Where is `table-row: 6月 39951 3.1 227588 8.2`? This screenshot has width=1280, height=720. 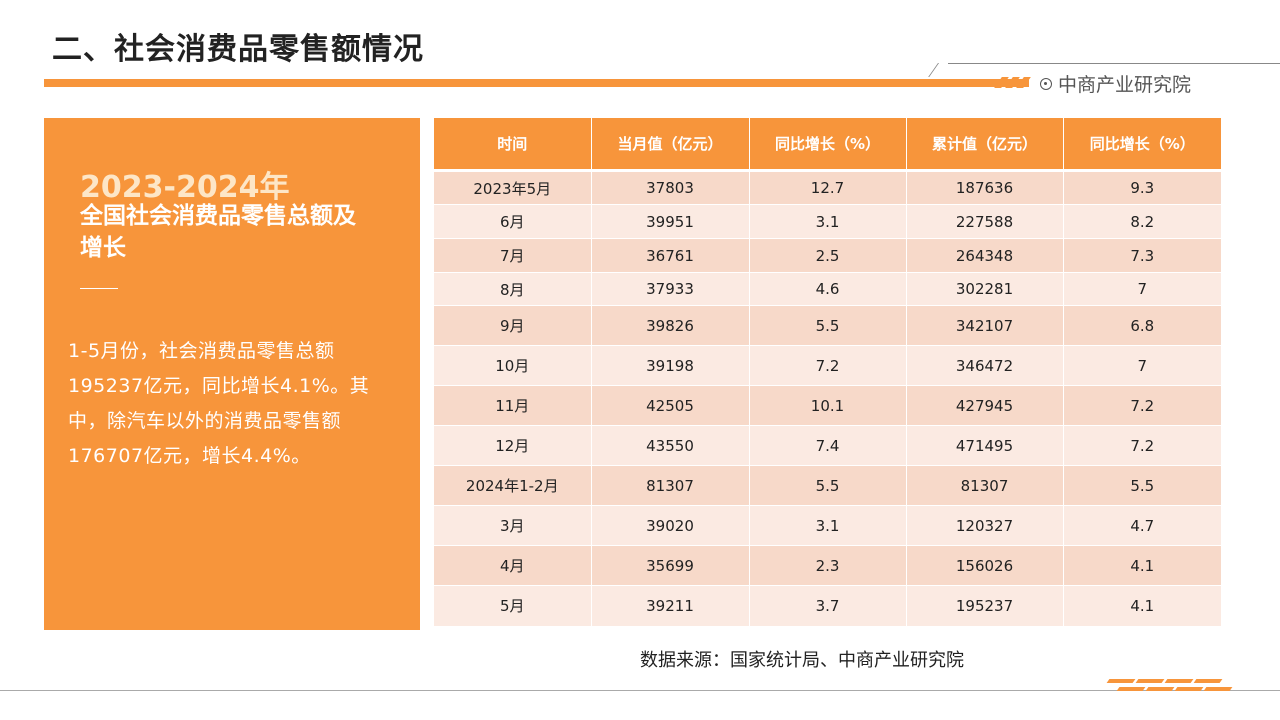
table-row: 6月 39951 3.1 227588 8.2 is located at coordinates (827, 221).